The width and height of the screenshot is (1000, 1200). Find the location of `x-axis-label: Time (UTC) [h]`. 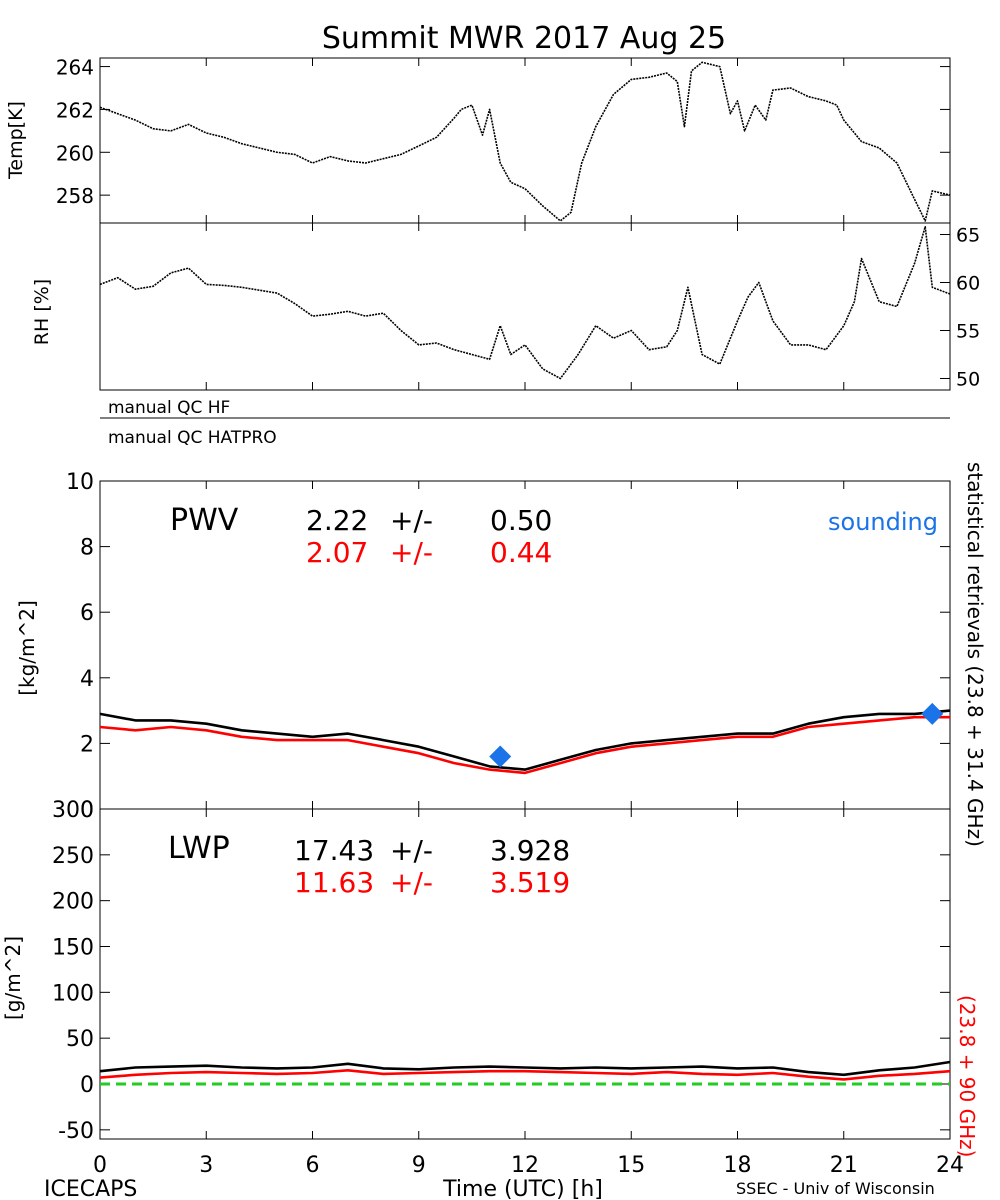

x-axis-label: Time (UTC) [h] is located at coordinates (522, 1188).